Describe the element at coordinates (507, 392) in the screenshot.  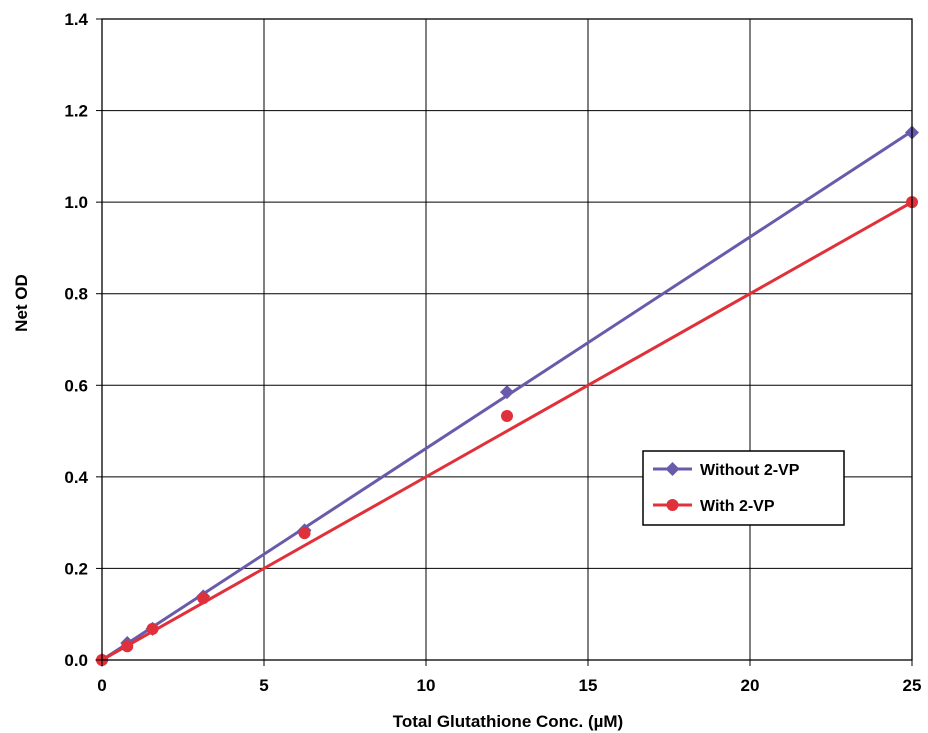
I see `data-point-without-2-vp` at that location.